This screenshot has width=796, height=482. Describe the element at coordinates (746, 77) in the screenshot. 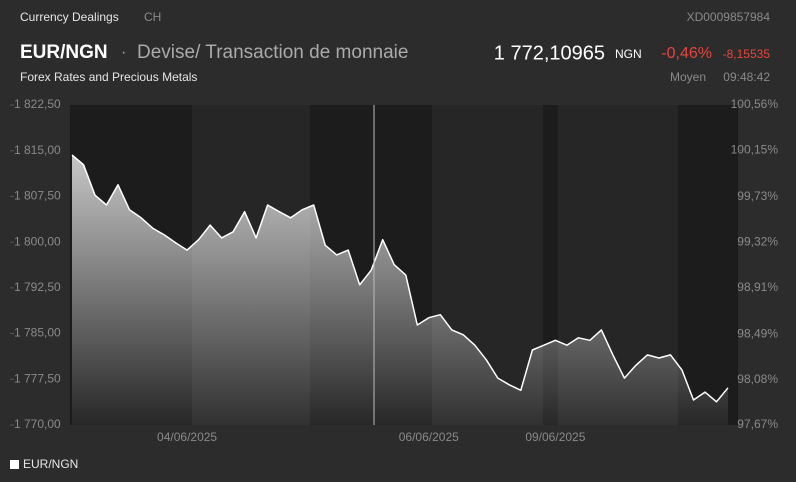

I see `time: 09:48:42` at that location.